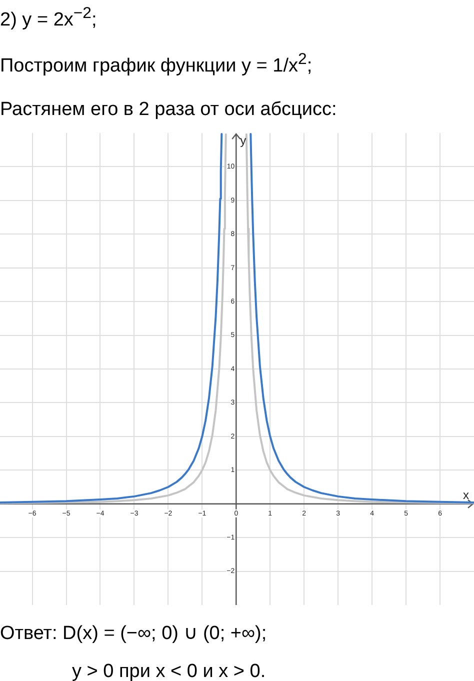  Describe the element at coordinates (169, 670) in the screenshot. I see `text: y > 0 при x < 0 и x > 0.` at that location.